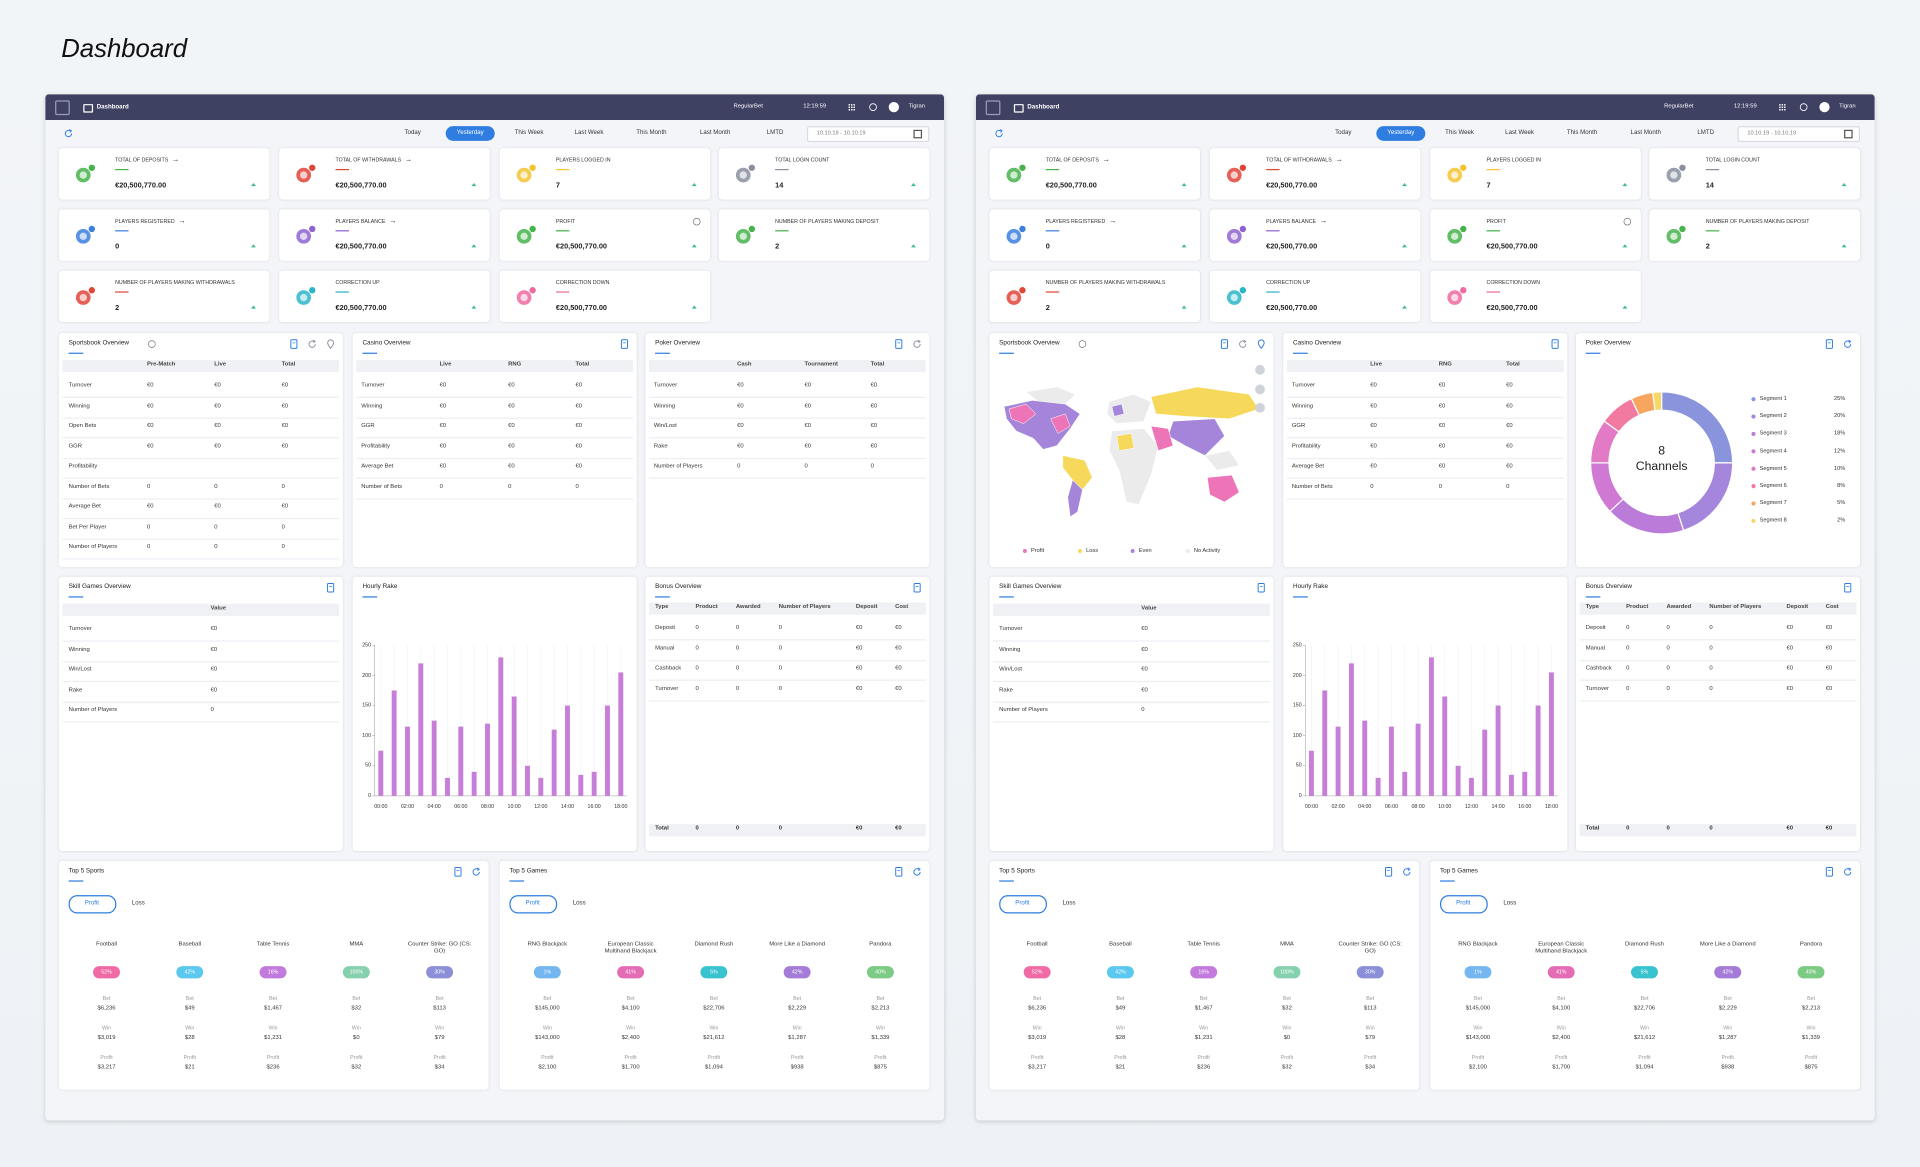 The width and height of the screenshot is (1920, 1167). I want to click on stat-value: $21, so click(189, 1067).